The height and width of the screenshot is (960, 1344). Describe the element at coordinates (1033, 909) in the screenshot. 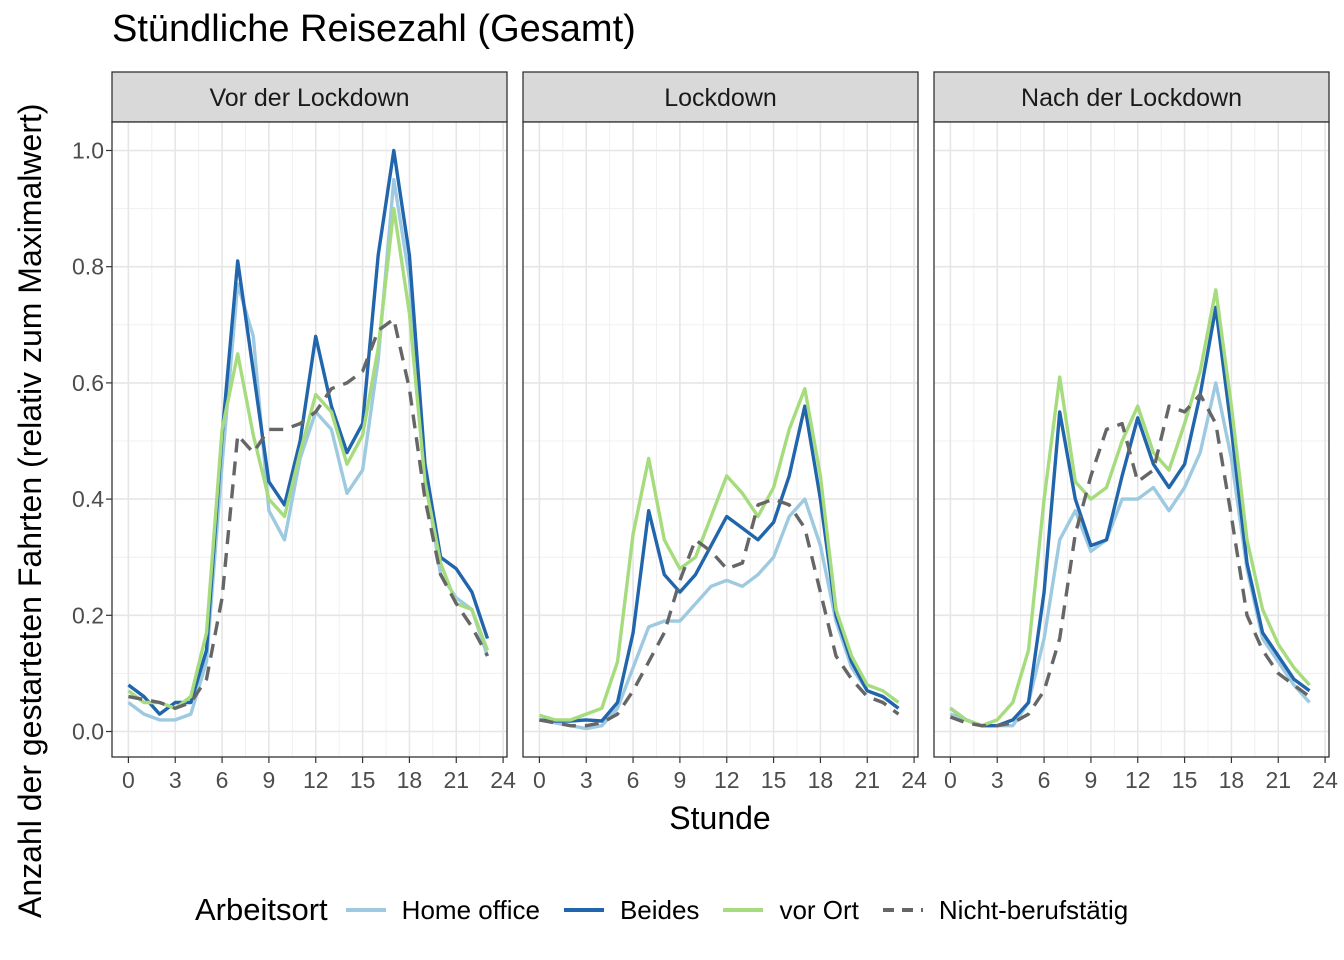

I see `legend-label-nicht-berufstaetig: Nicht-berufstätig` at that location.